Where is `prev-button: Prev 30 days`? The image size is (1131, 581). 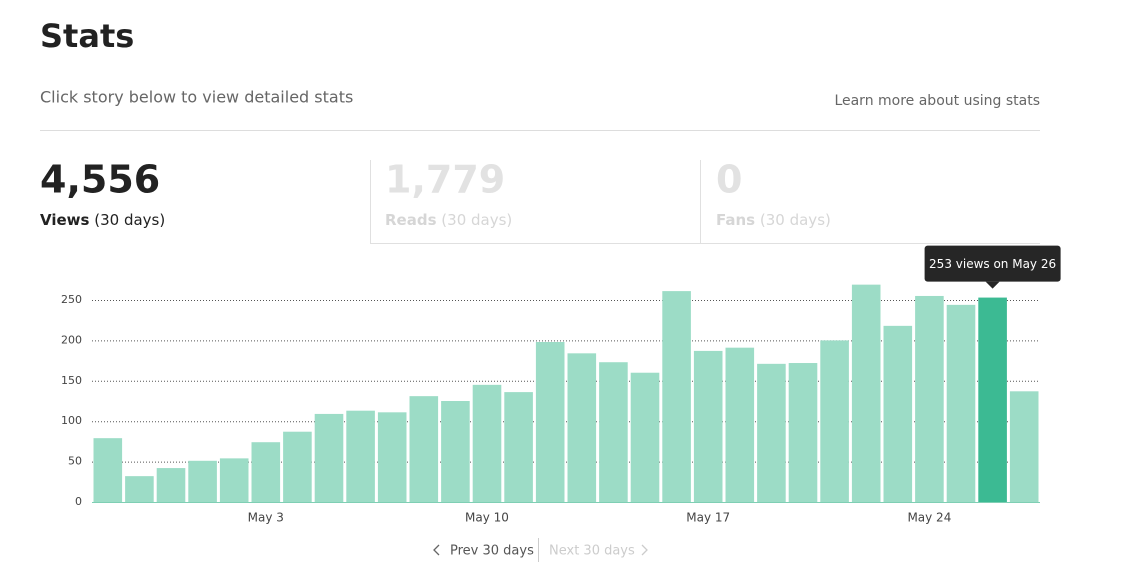 prev-button: Prev 30 days is located at coordinates (483, 551).